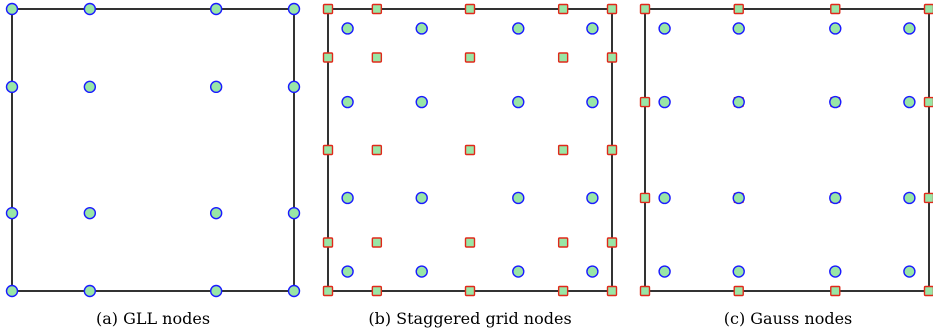  I want to click on caption-gll: (a) GLL nodes, so click(153, 318).